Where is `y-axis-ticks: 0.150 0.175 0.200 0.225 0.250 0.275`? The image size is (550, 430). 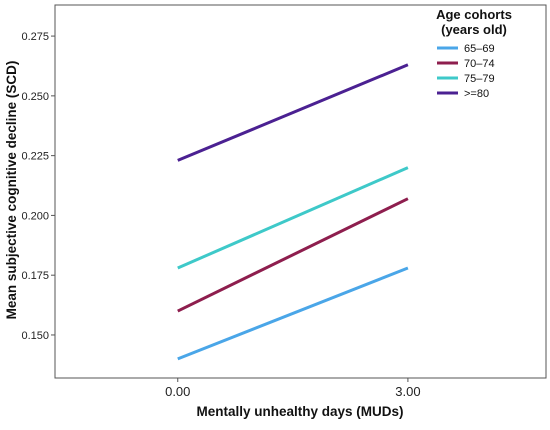
y-axis-ticks: 0.150 0.175 0.200 0.225 0.250 0.275 is located at coordinates (38, 186).